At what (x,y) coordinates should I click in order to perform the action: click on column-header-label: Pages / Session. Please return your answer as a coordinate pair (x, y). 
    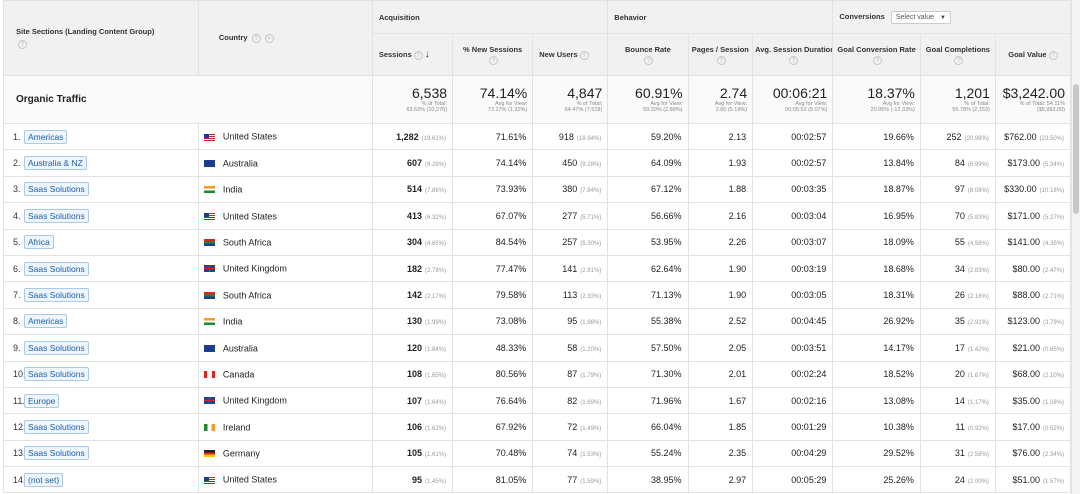
    Looking at the image, I should click on (720, 49).